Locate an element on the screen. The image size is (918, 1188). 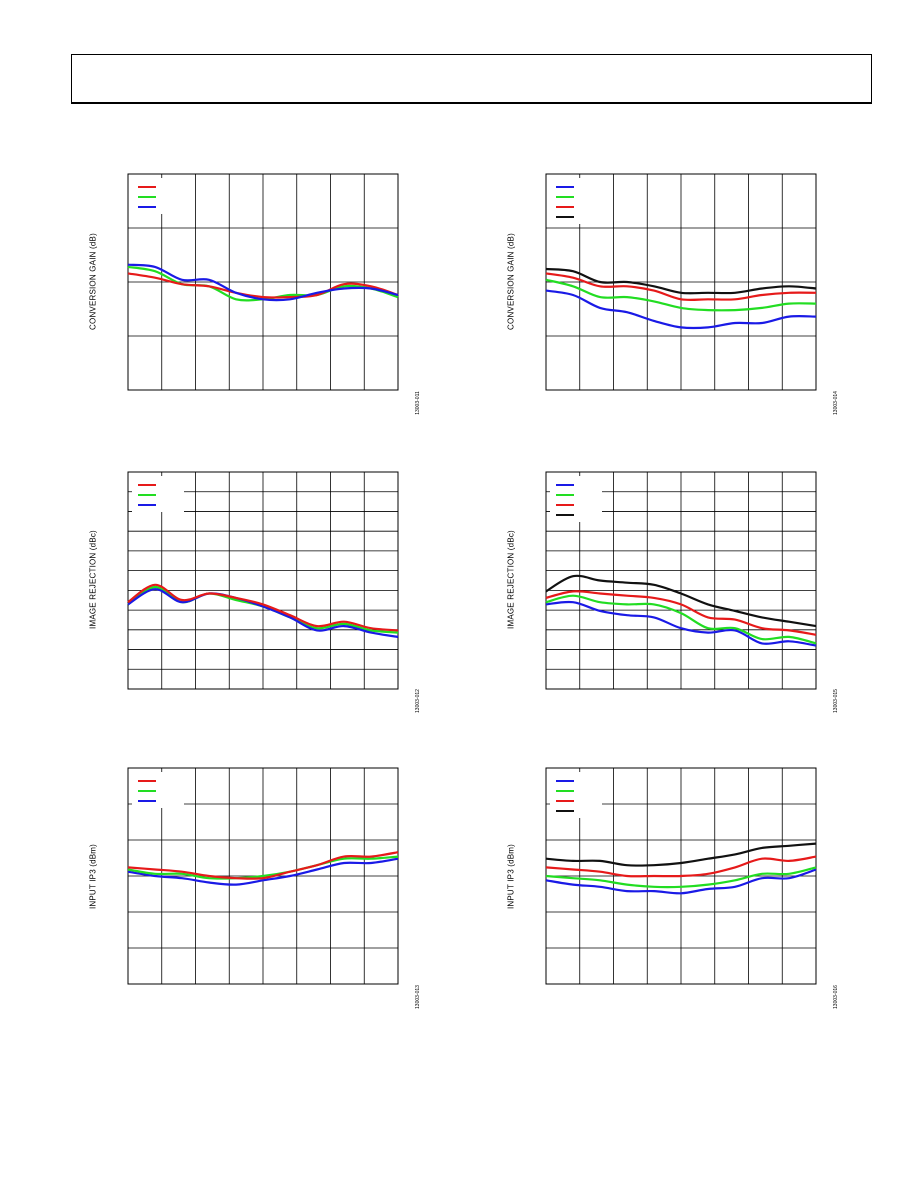
figure-id: 13003-012 is located at coordinates (418, 701).